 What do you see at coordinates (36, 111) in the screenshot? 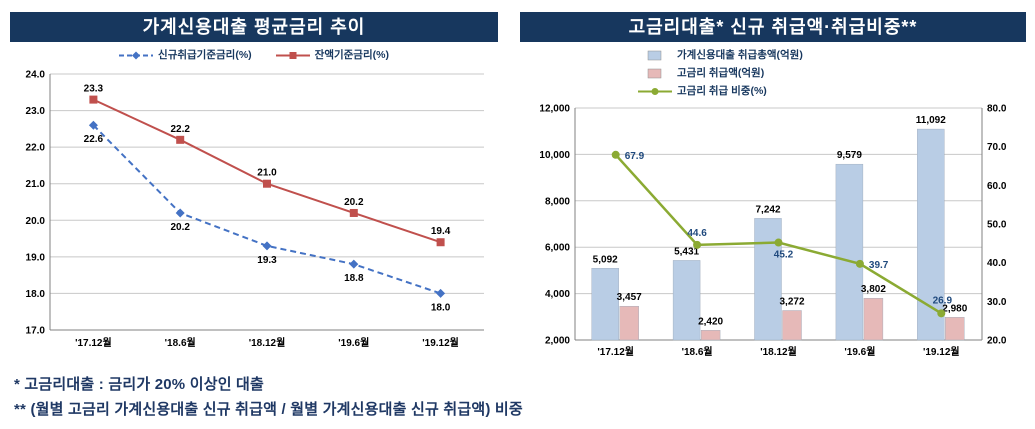
I see `y-tick-label: 23.0` at bounding box center [36, 111].